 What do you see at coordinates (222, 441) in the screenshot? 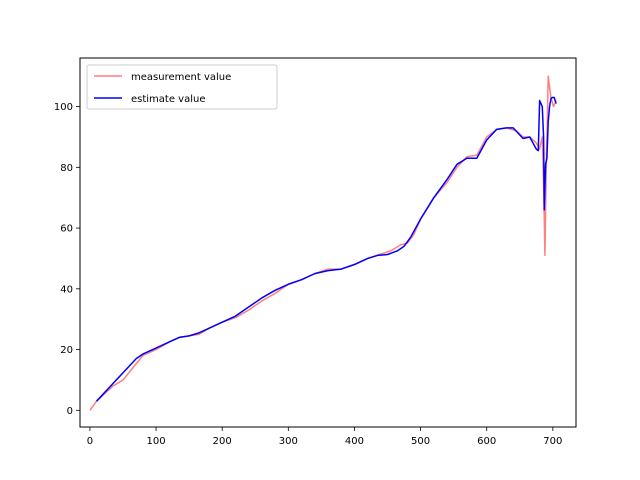
I see `x-tick-label: 200` at bounding box center [222, 441].